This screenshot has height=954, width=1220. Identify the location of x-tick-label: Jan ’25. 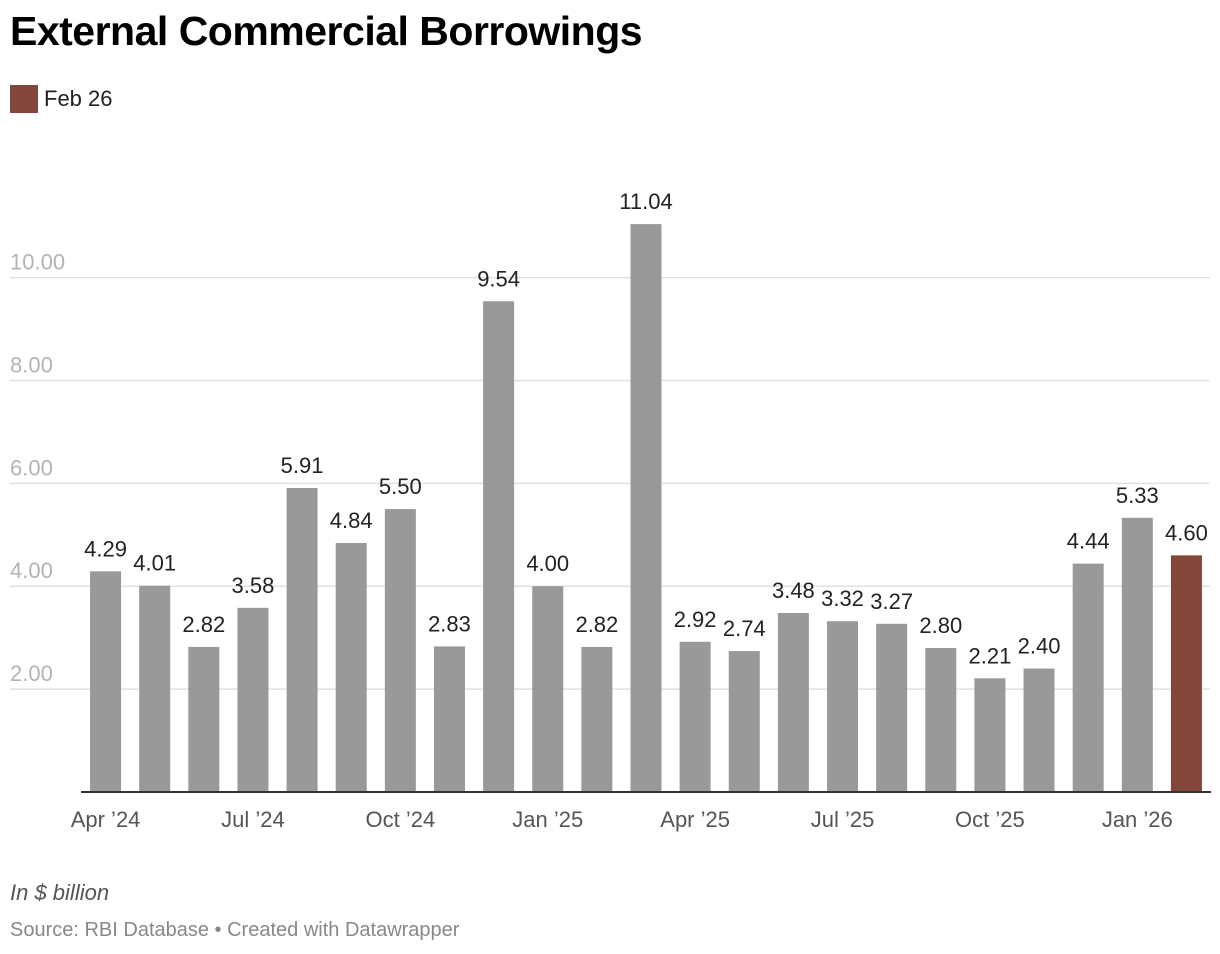
(547, 819).